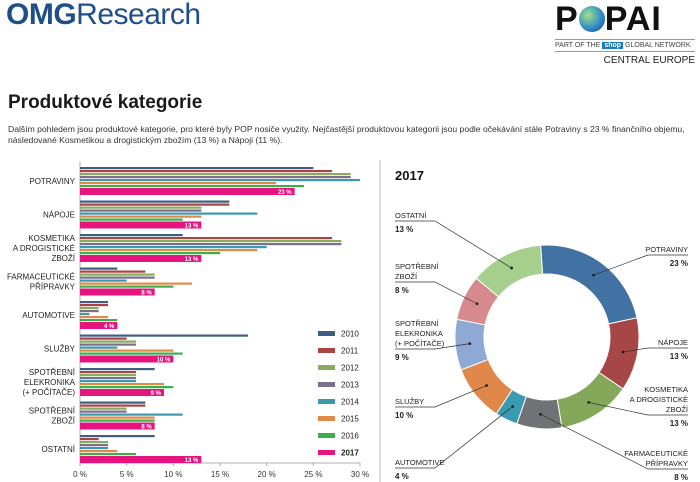 The width and height of the screenshot is (700, 482). I want to click on popai-wordmark: P PAI, so click(625, 19).